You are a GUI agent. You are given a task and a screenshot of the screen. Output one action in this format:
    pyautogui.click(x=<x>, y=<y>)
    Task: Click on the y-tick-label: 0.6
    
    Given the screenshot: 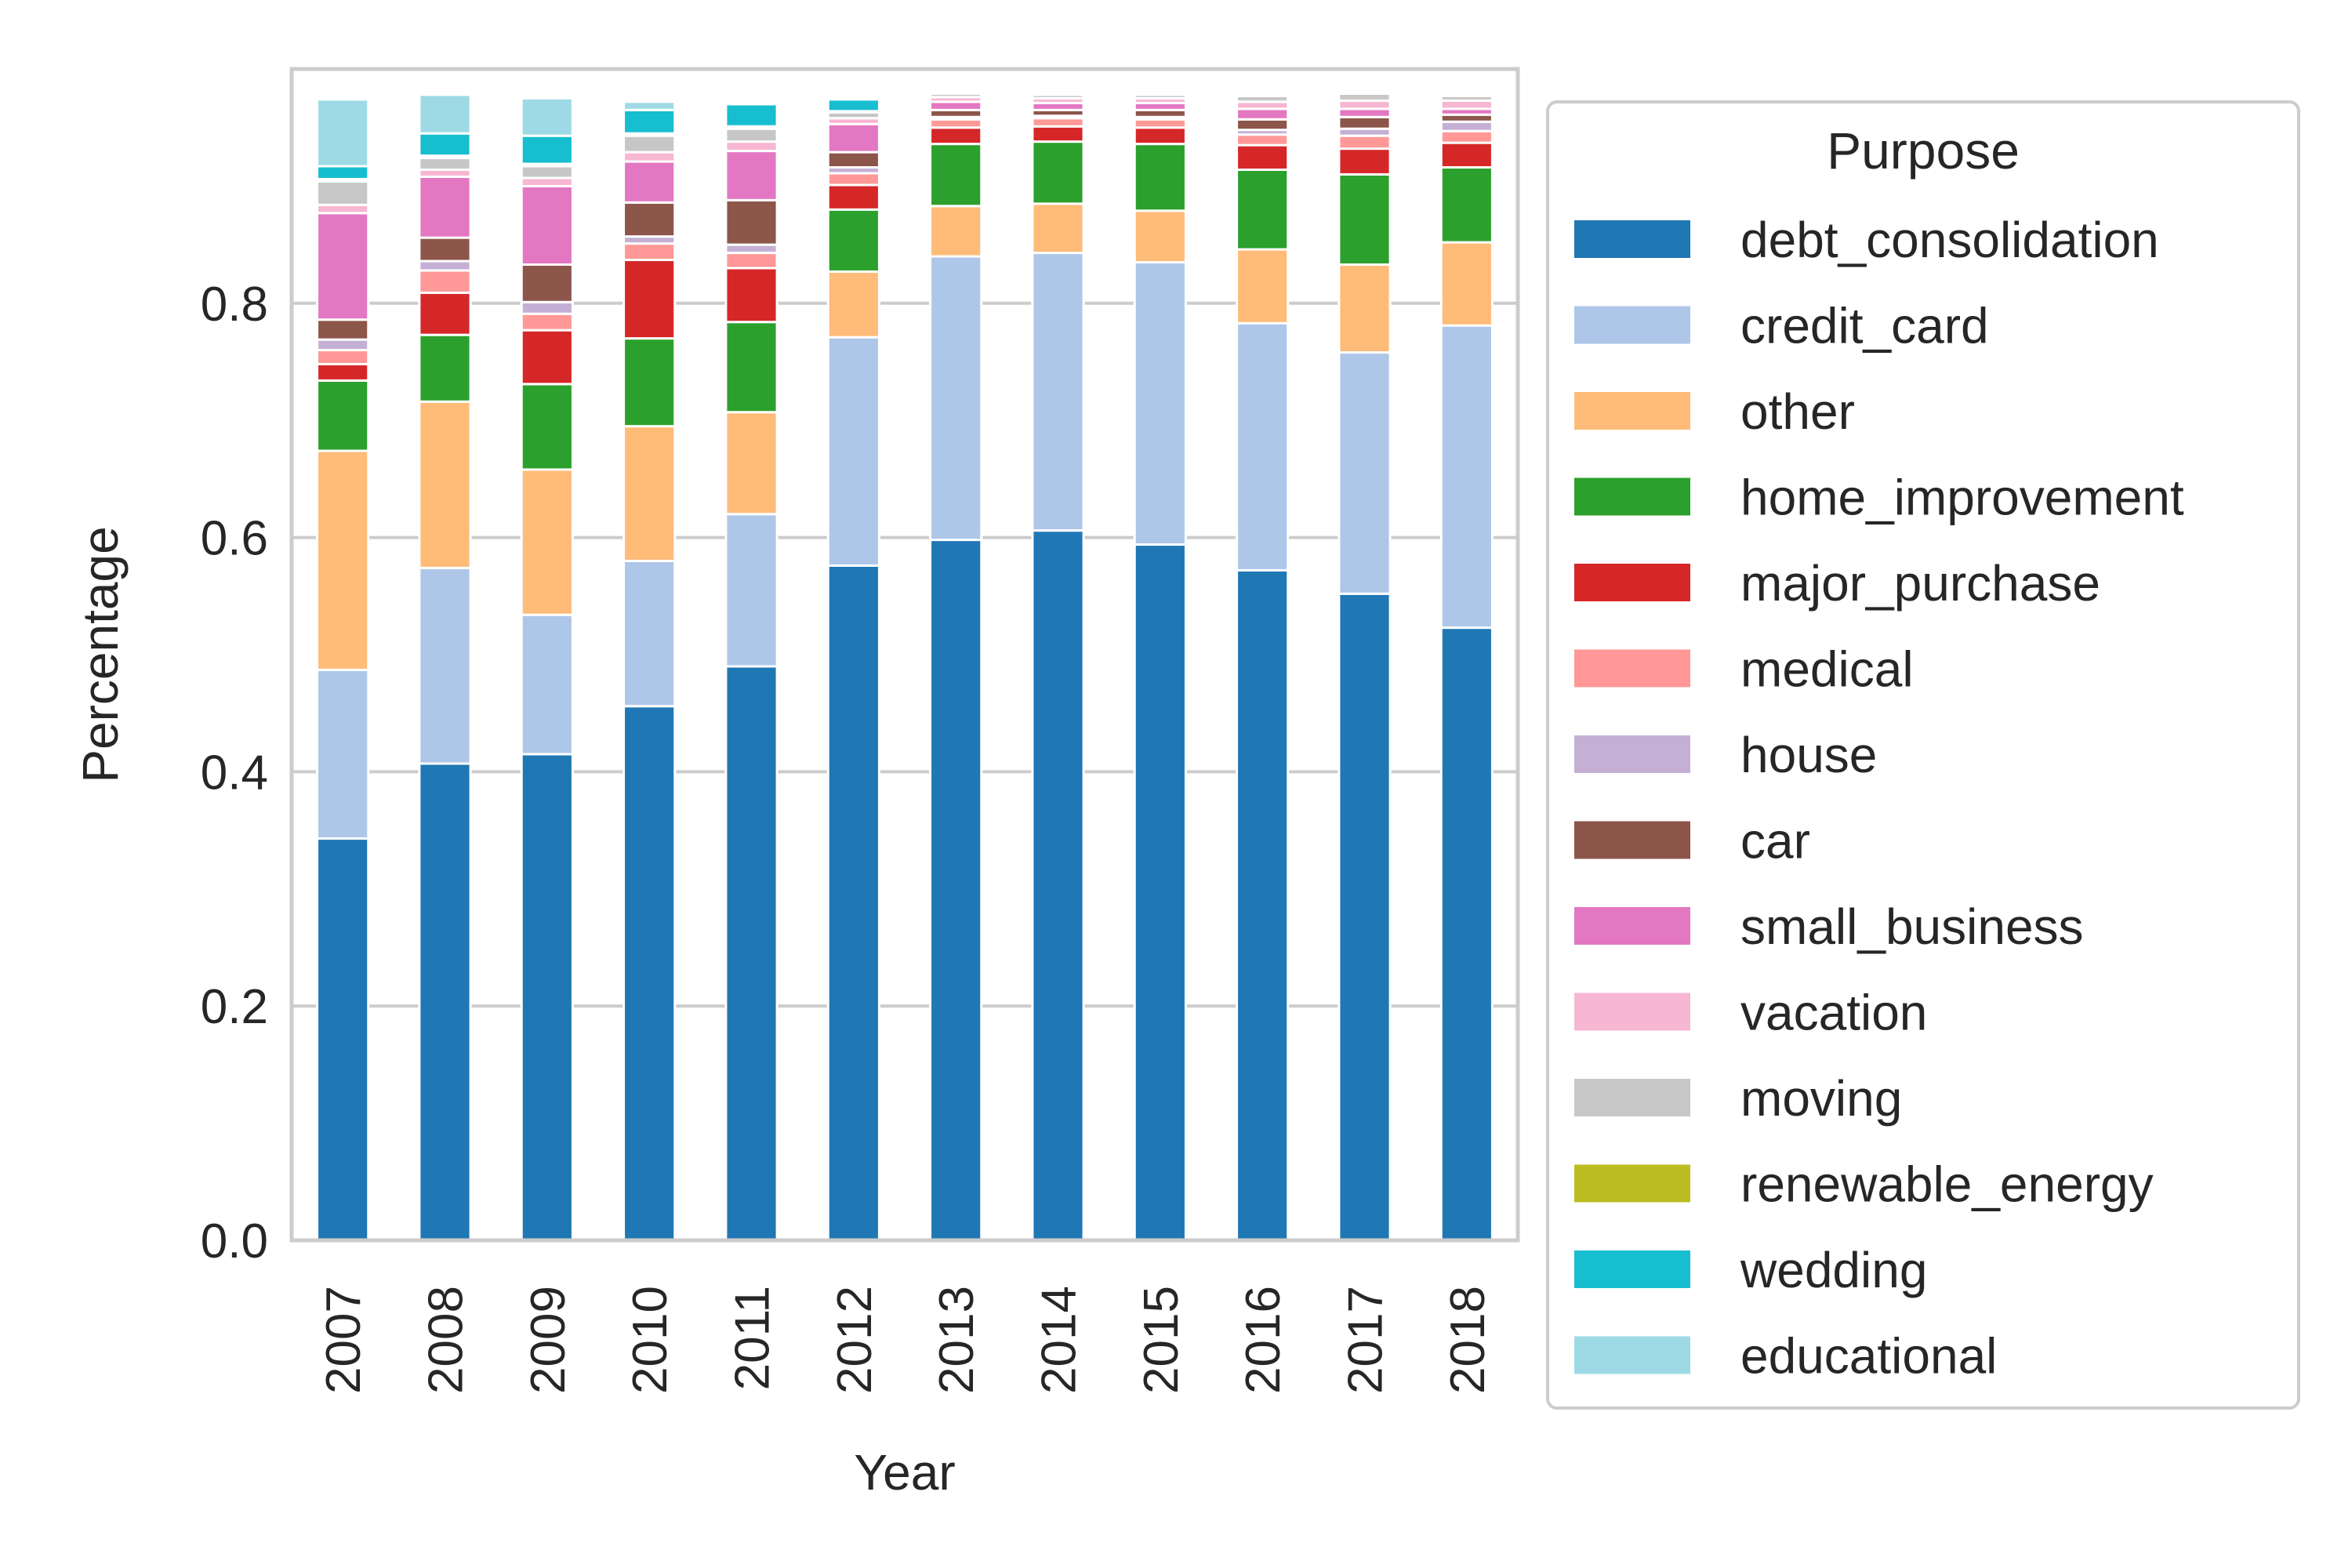 What is the action you would take?
    pyautogui.click(x=234, y=539)
    